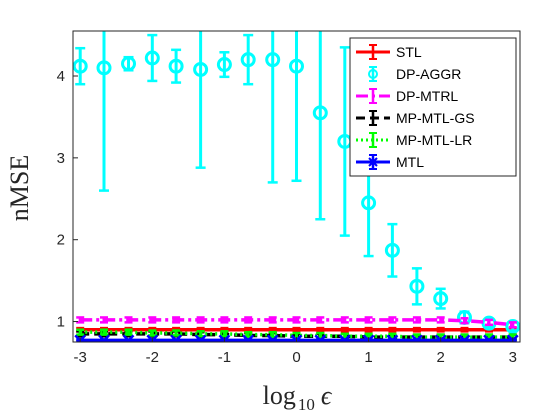  What do you see at coordinates (513, 357) in the screenshot?
I see `x-tick-label: 3` at bounding box center [513, 357].